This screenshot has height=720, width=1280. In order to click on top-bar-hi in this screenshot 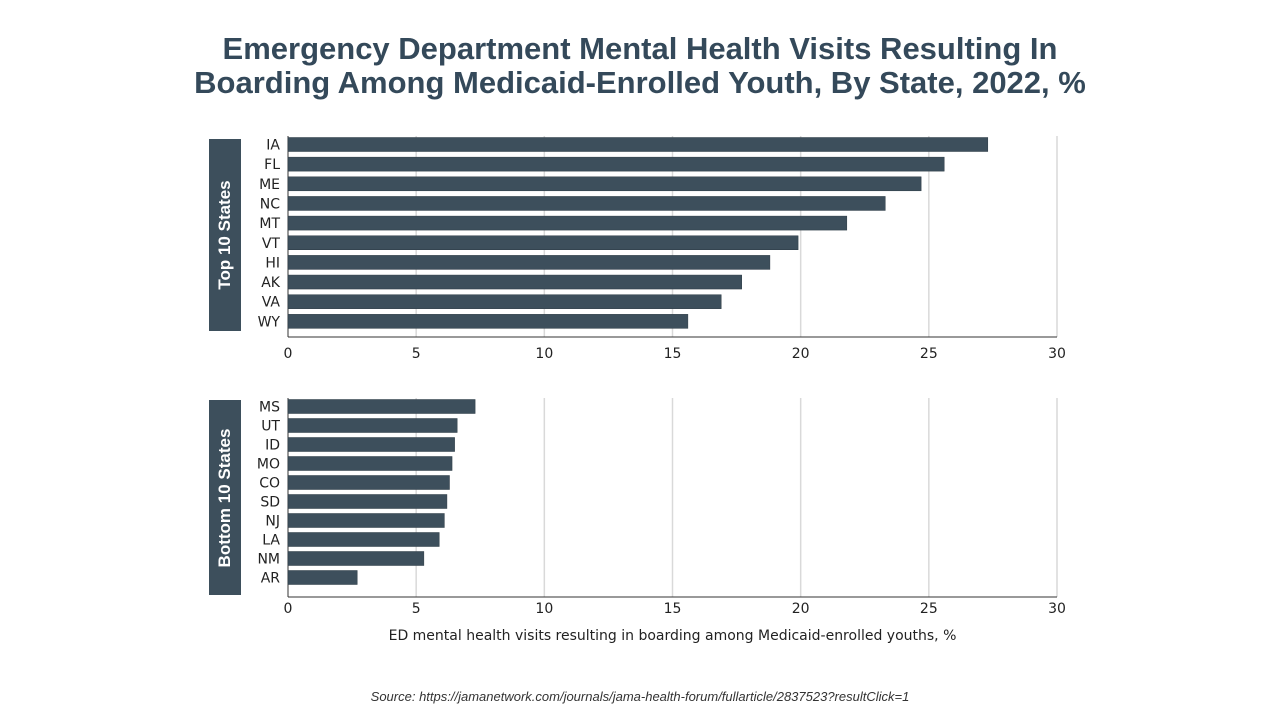, I will do `click(529, 262)`.